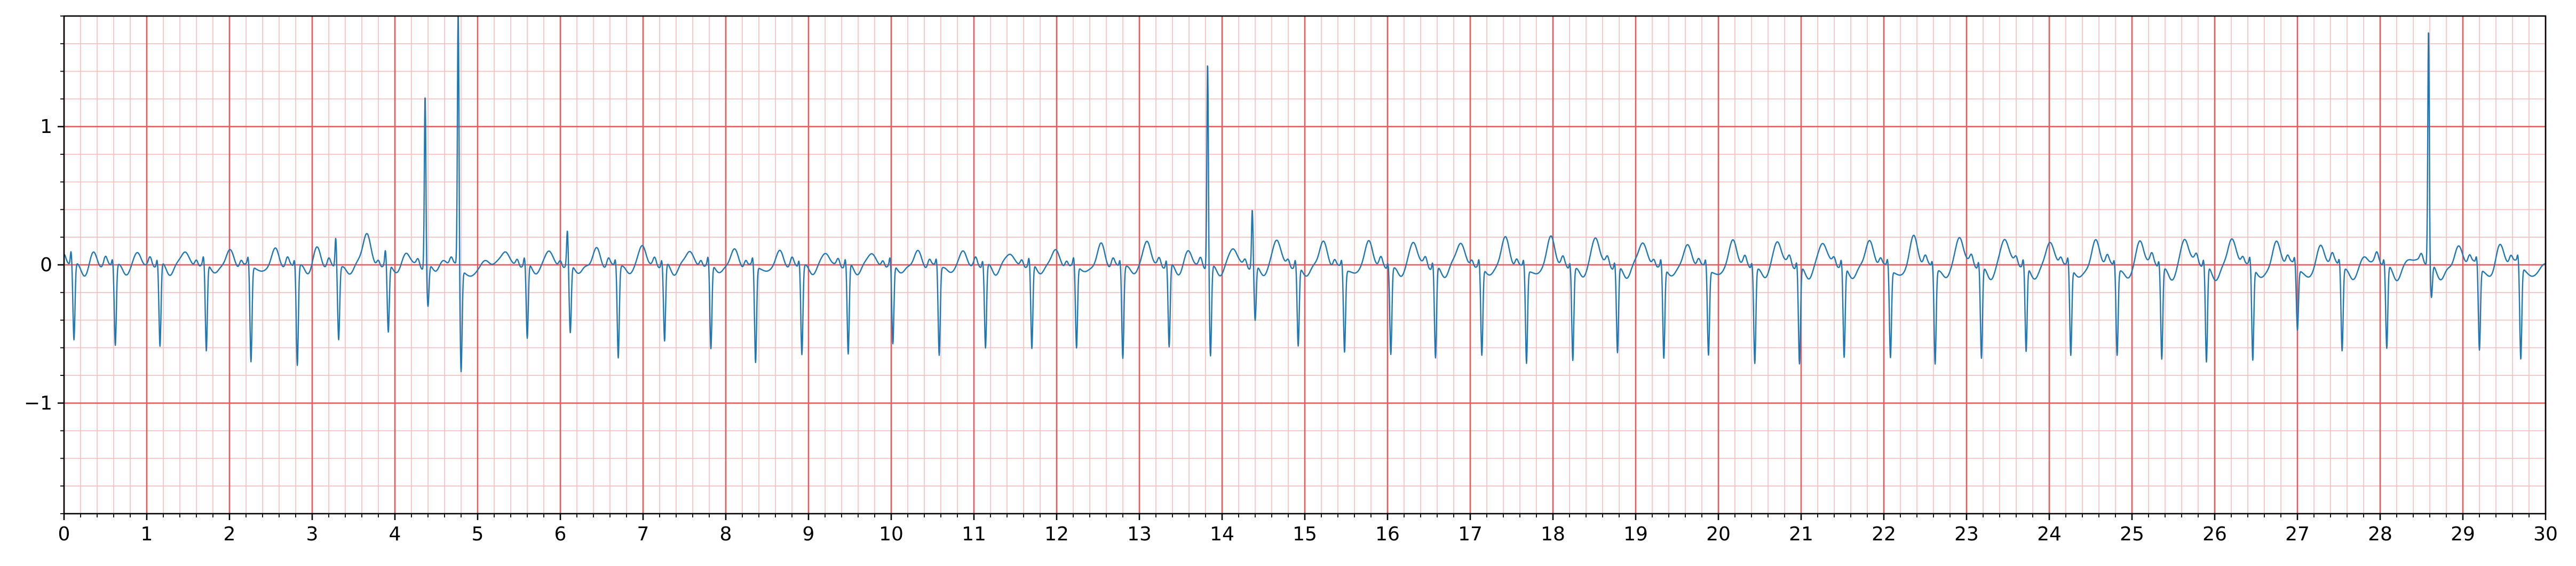 This screenshot has height=566, width=2576. I want to click on x-tick-label: 7, so click(643, 534).